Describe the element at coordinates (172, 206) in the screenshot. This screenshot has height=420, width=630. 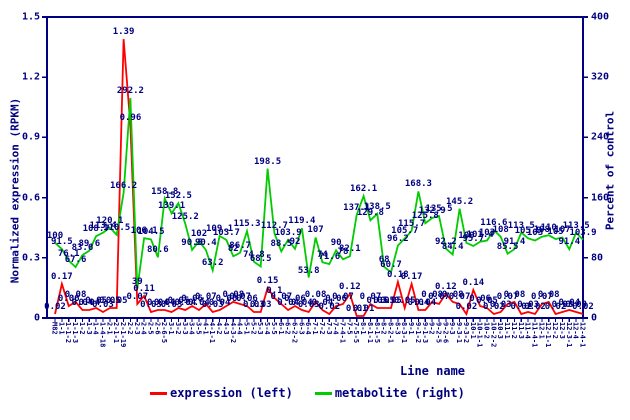
I see `value-label: 139.1` at that location.